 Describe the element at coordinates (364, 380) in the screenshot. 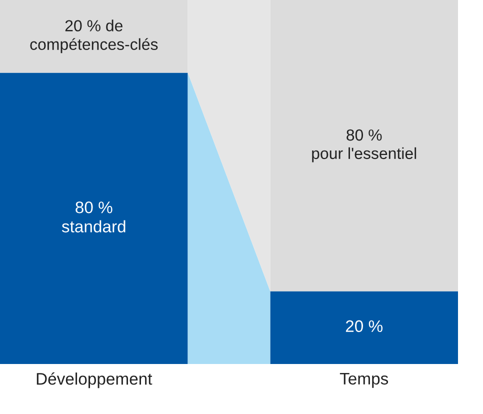

I see `x-tick-label: Temps` at that location.